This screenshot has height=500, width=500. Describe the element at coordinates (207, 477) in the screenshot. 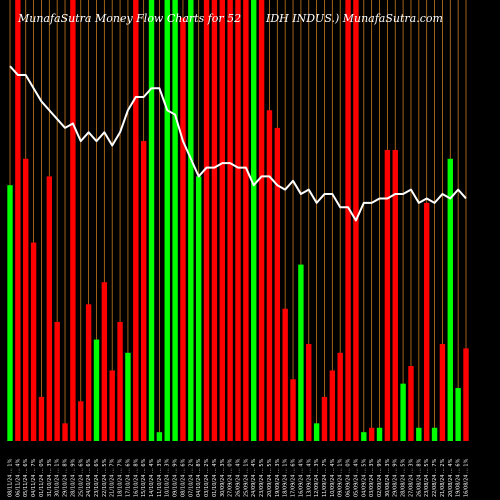

I see `x-tick-label: 03/10/24 ... 2%` at that location.